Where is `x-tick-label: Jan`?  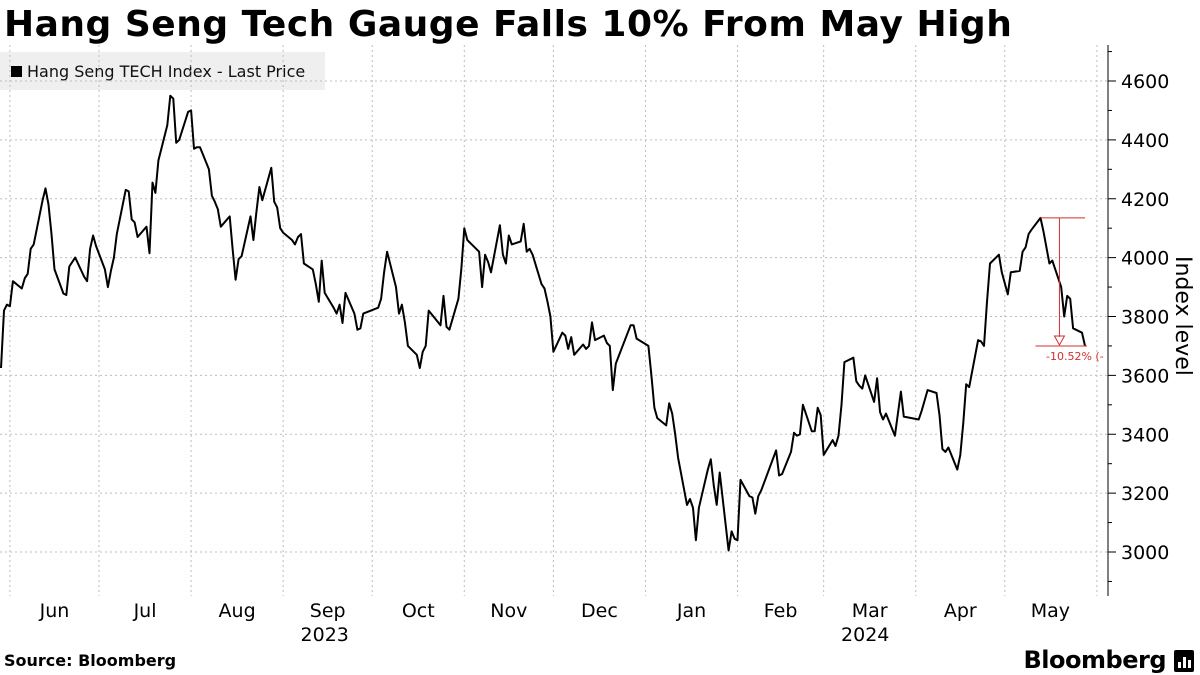 x-tick-label: Jan is located at coordinates (691, 611).